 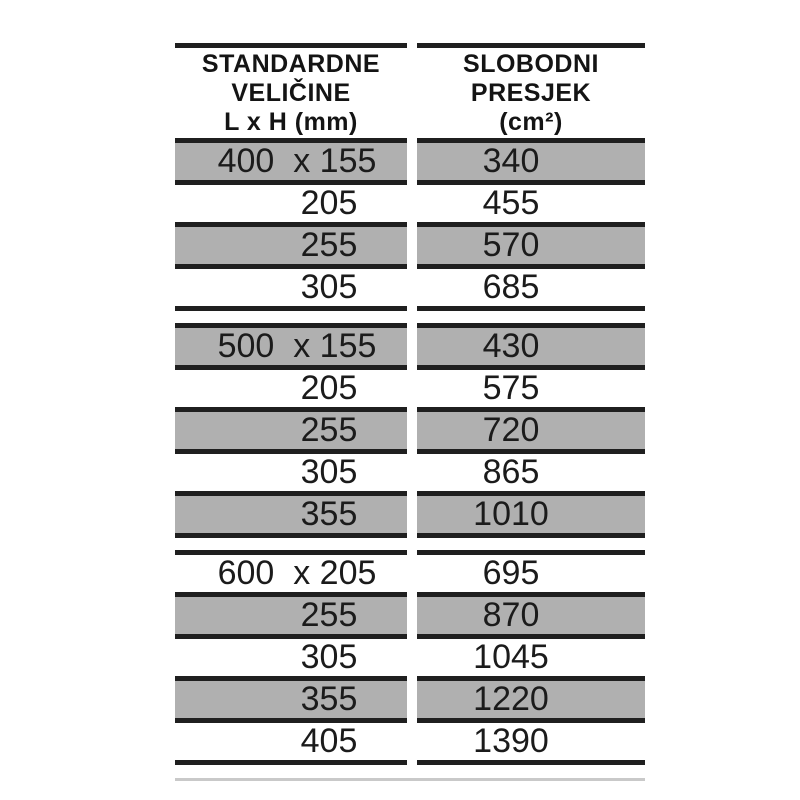 I want to click on header-line: STANDARDNE, so click(x=291, y=63).